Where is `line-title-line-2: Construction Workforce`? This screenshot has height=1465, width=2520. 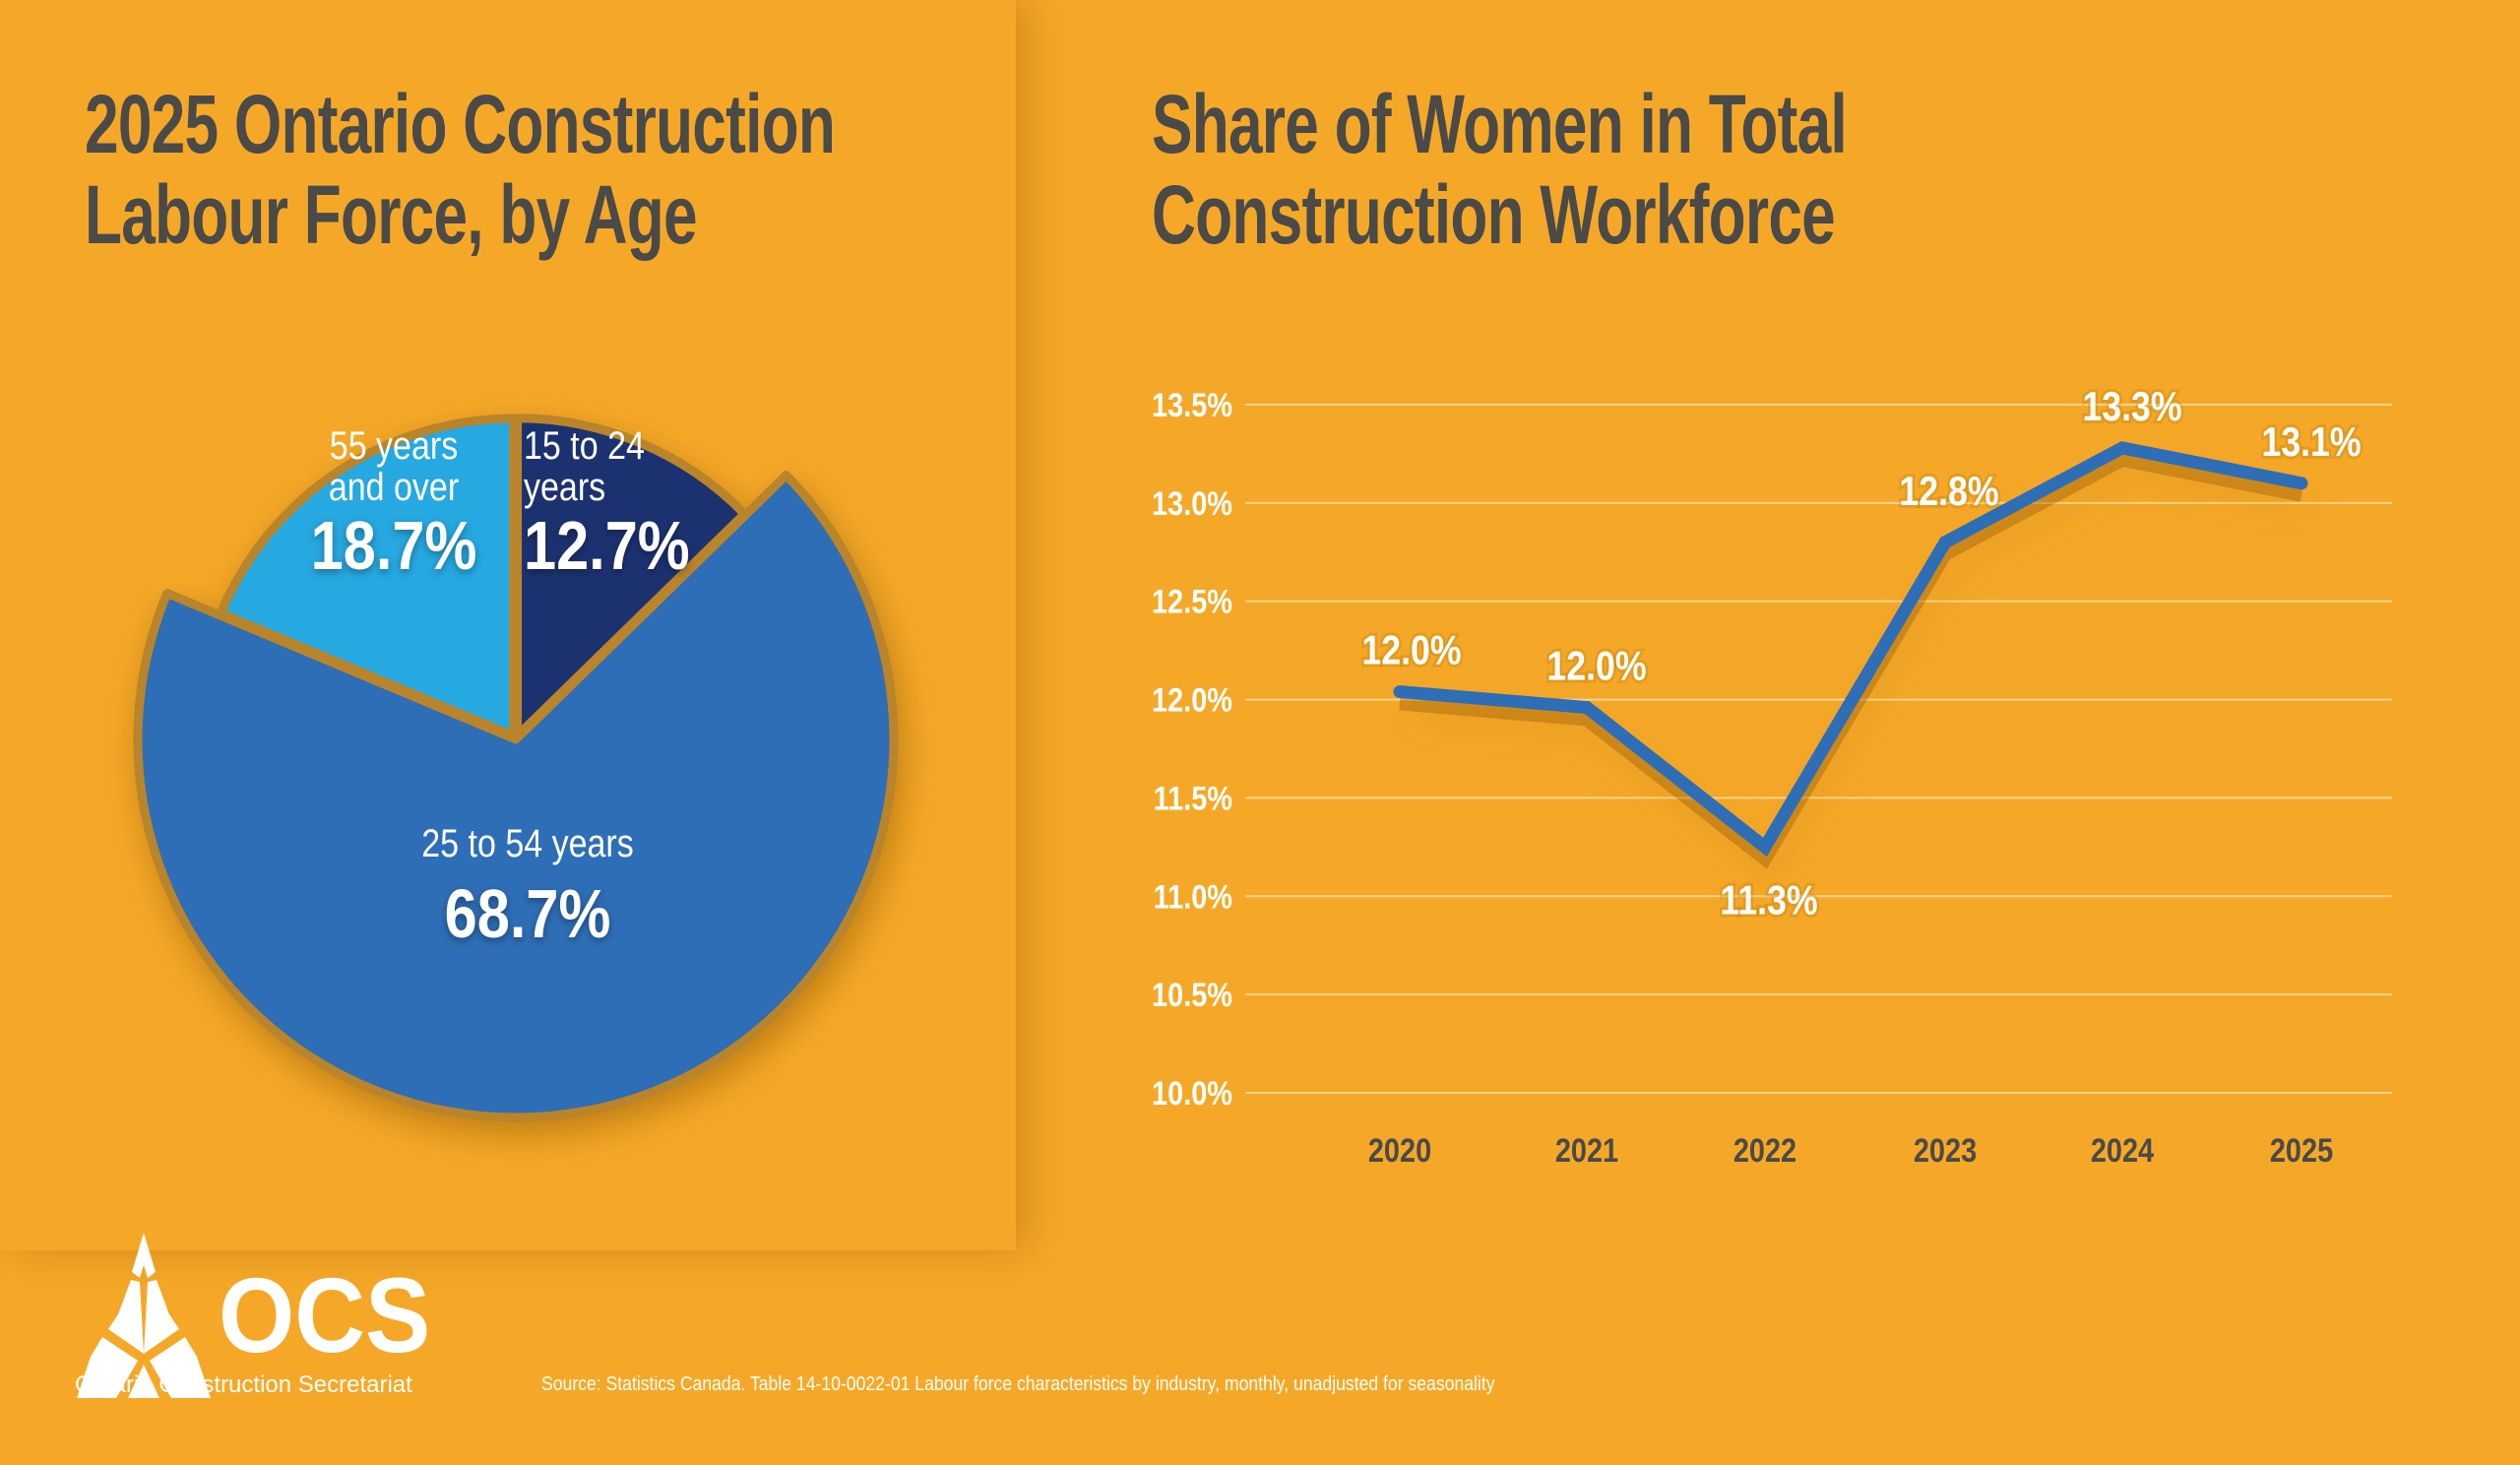
line-title-line-2: Construction Workforce is located at coordinates (1494, 214).